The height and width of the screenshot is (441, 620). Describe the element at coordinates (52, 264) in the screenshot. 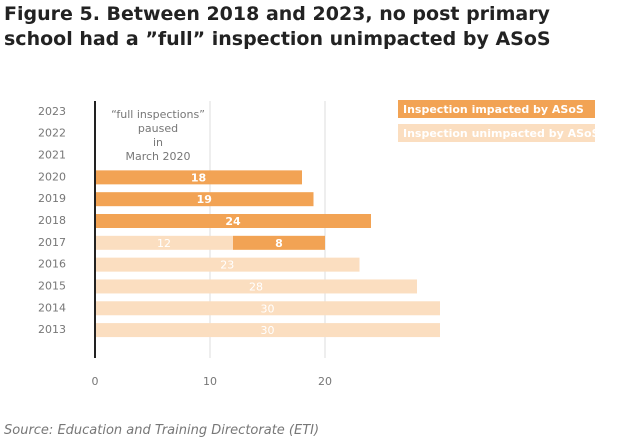

I see `y-tick-label: 2016` at that location.